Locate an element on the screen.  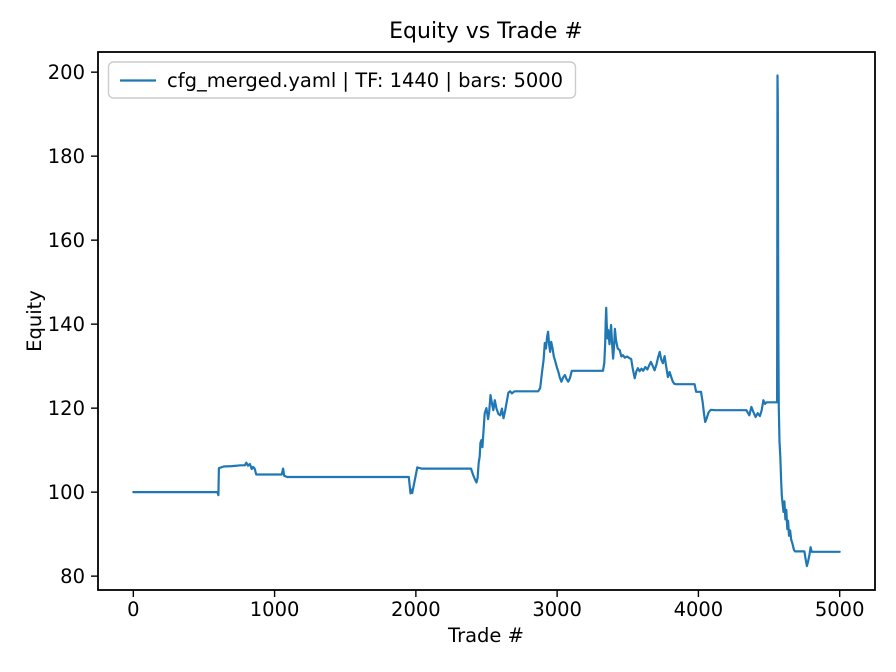
y-tick-label: 200 is located at coordinates (66, 72).